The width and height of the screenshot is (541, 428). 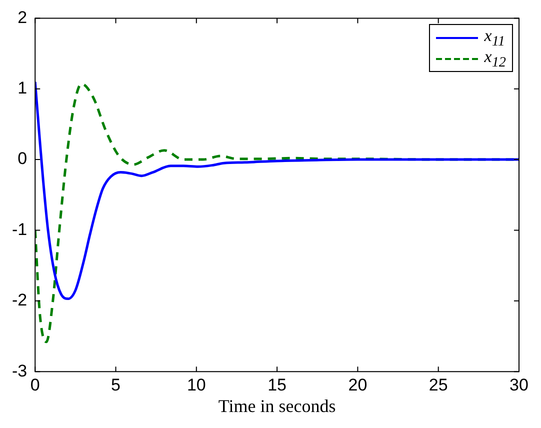 I want to click on y-tick-label: 2, so click(x=23, y=17).